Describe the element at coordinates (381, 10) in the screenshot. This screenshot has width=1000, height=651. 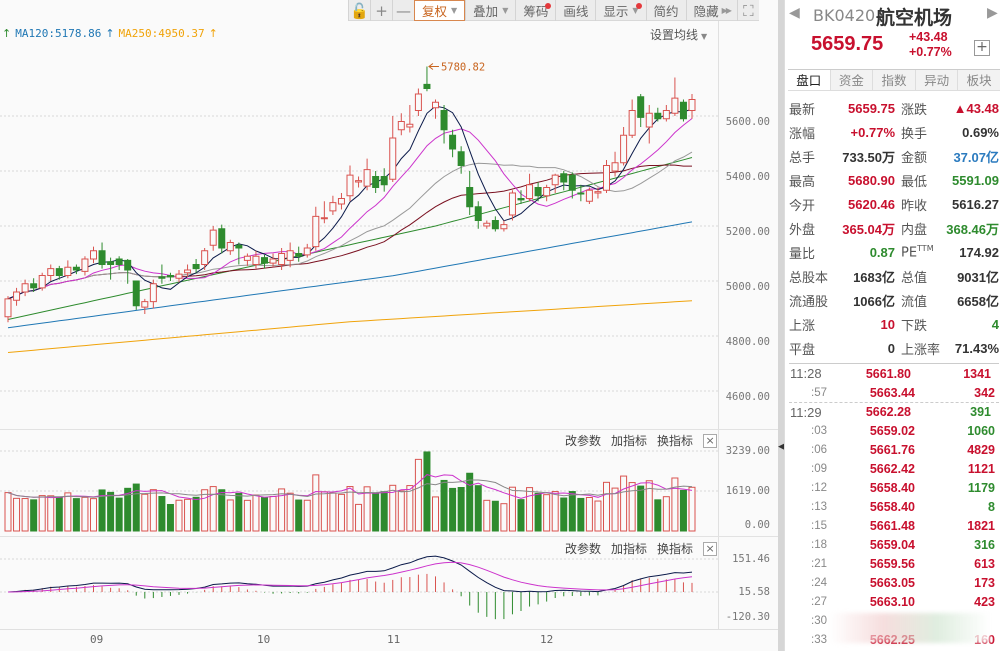
I see `toolbar-zoom_in-button: +` at that location.